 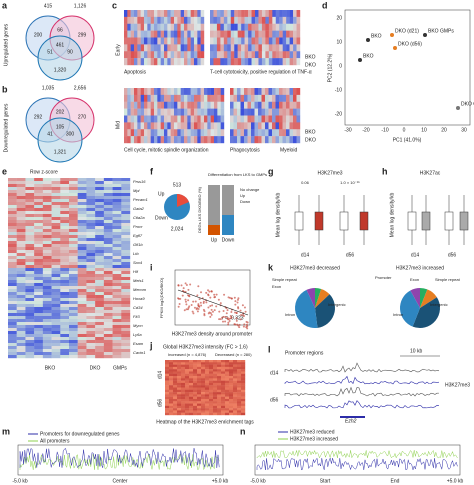 What do you see at coordinates (6, 431) in the screenshot?
I see `panel-label: m` at bounding box center [6, 431].